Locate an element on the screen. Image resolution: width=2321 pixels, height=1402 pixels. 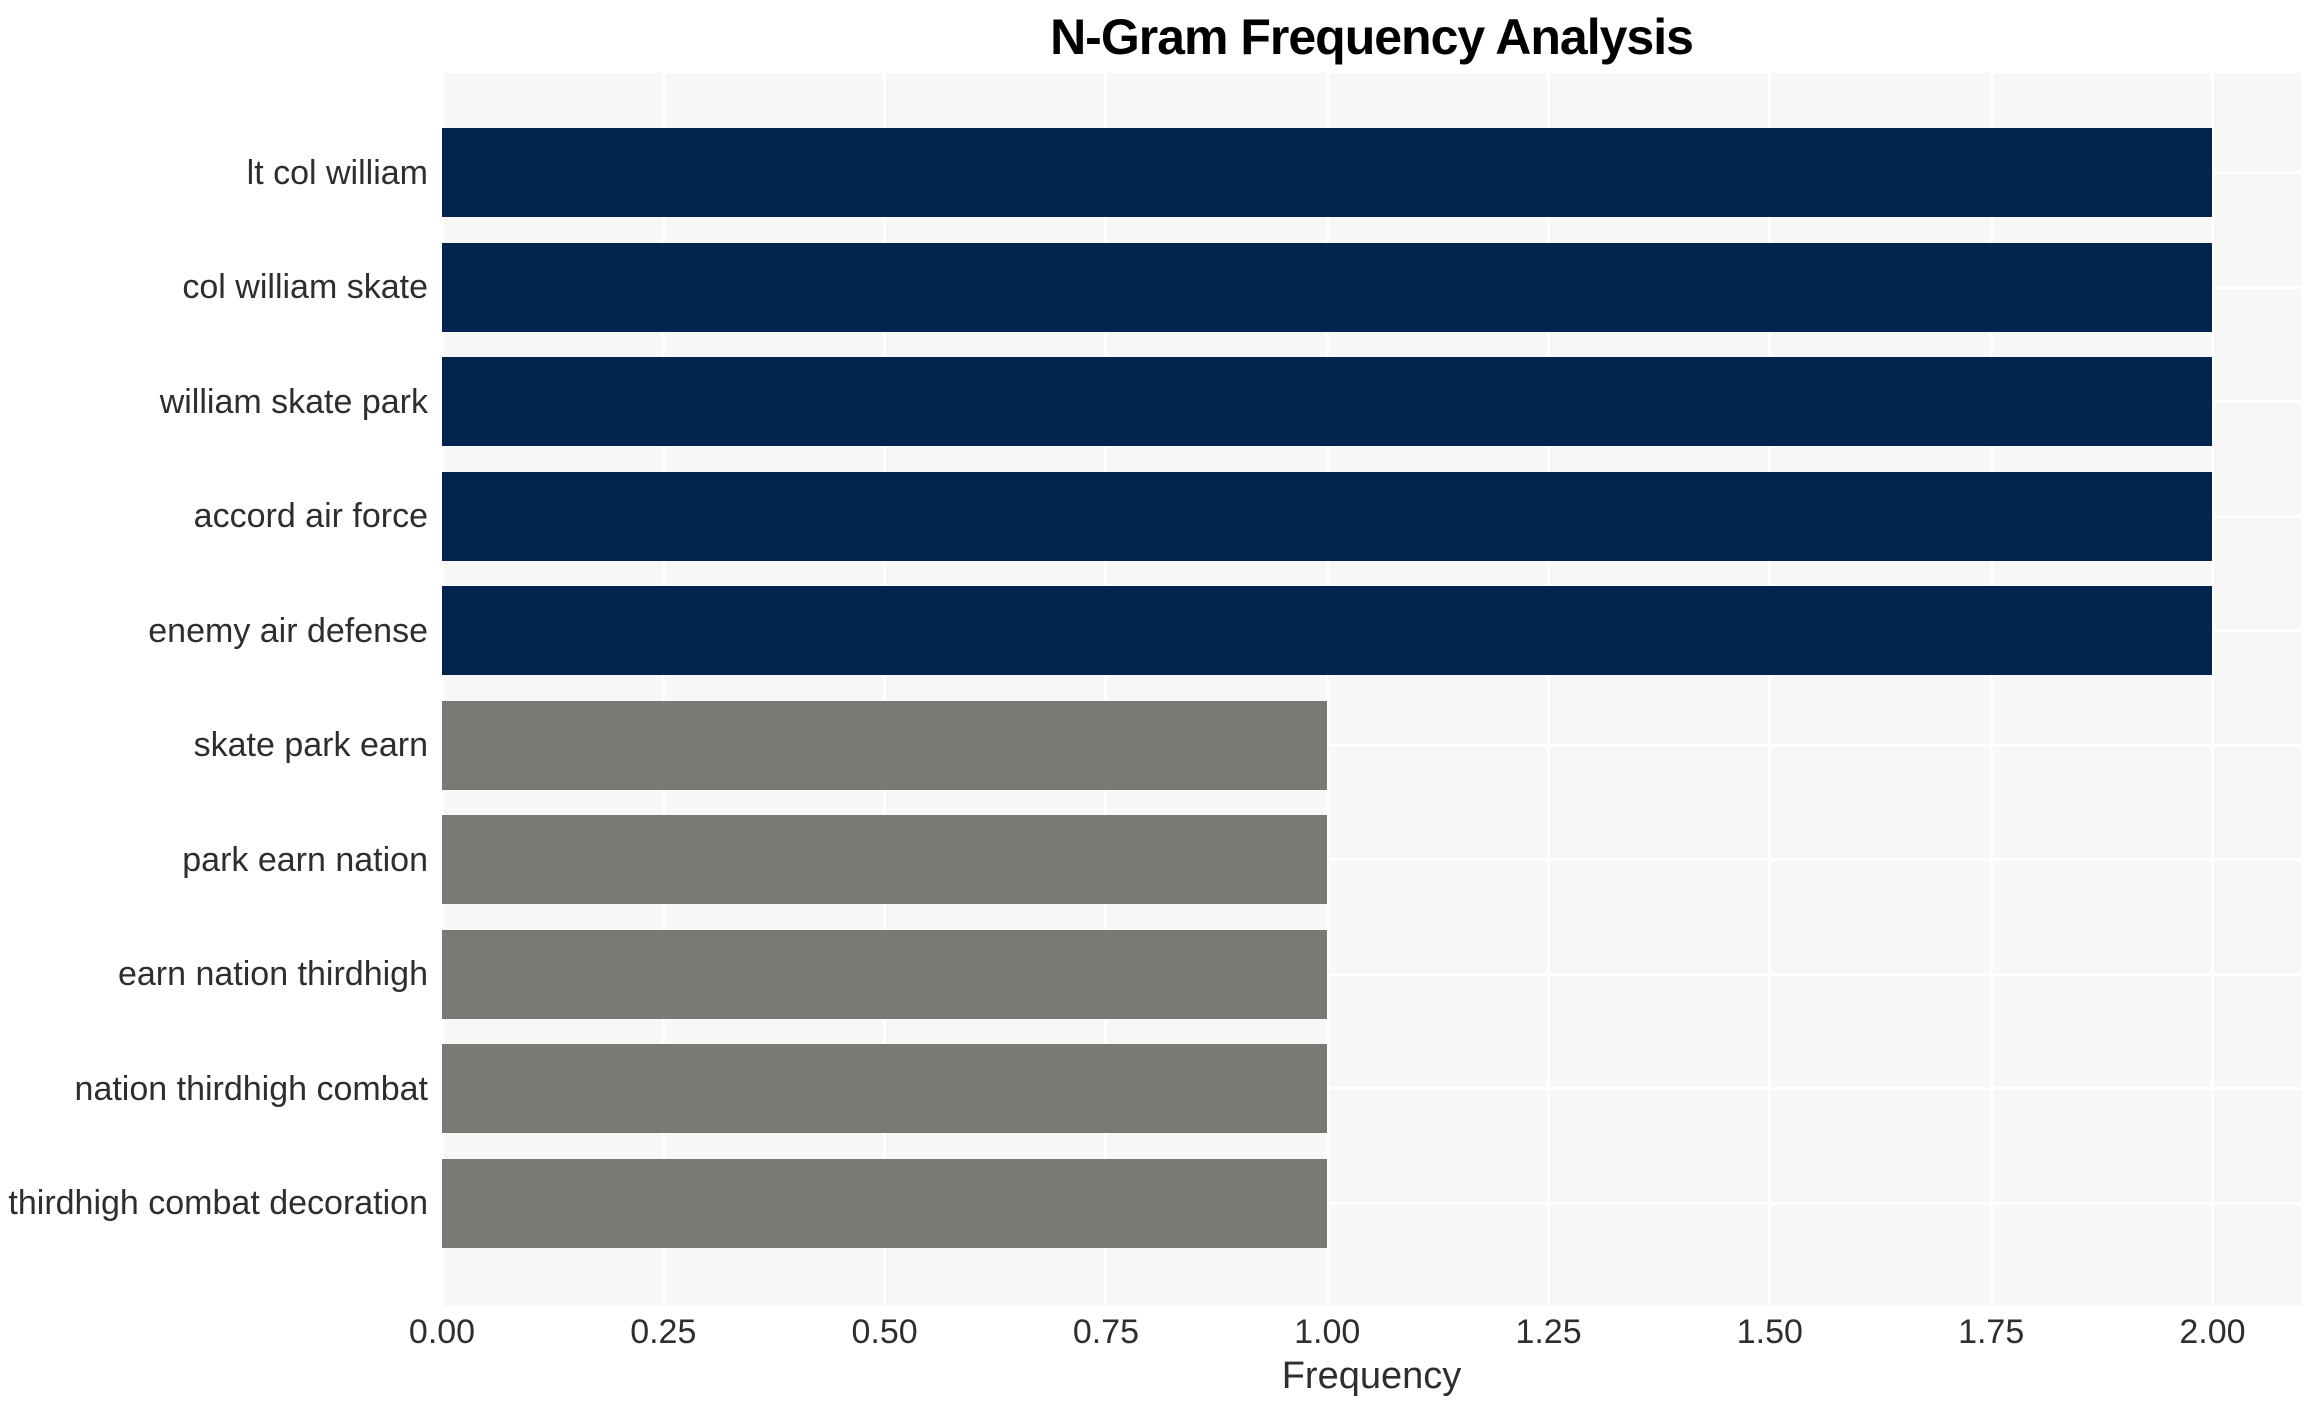
bar-accord-air-force is located at coordinates (1327, 516).